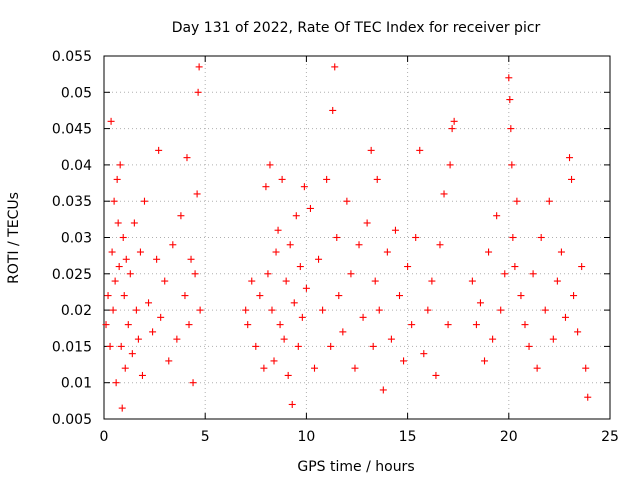 Image resolution: width=640 pixels, height=480 pixels. I want to click on y-tick-label: 0.015, so click(72, 347).